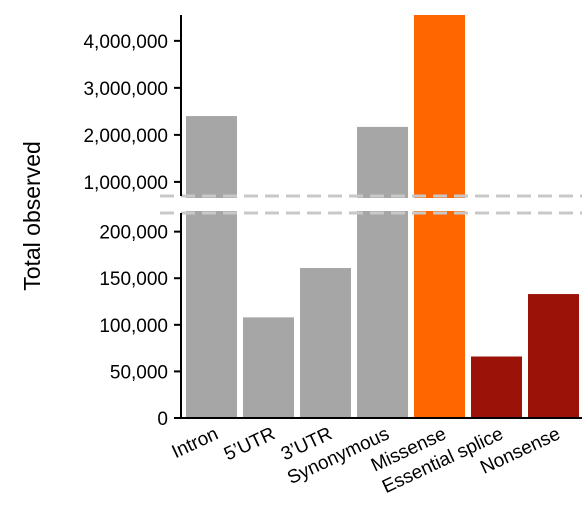 This screenshot has height=528, width=582. What do you see at coordinates (268, 367) in the screenshot?
I see `bar-5-utr` at bounding box center [268, 367].